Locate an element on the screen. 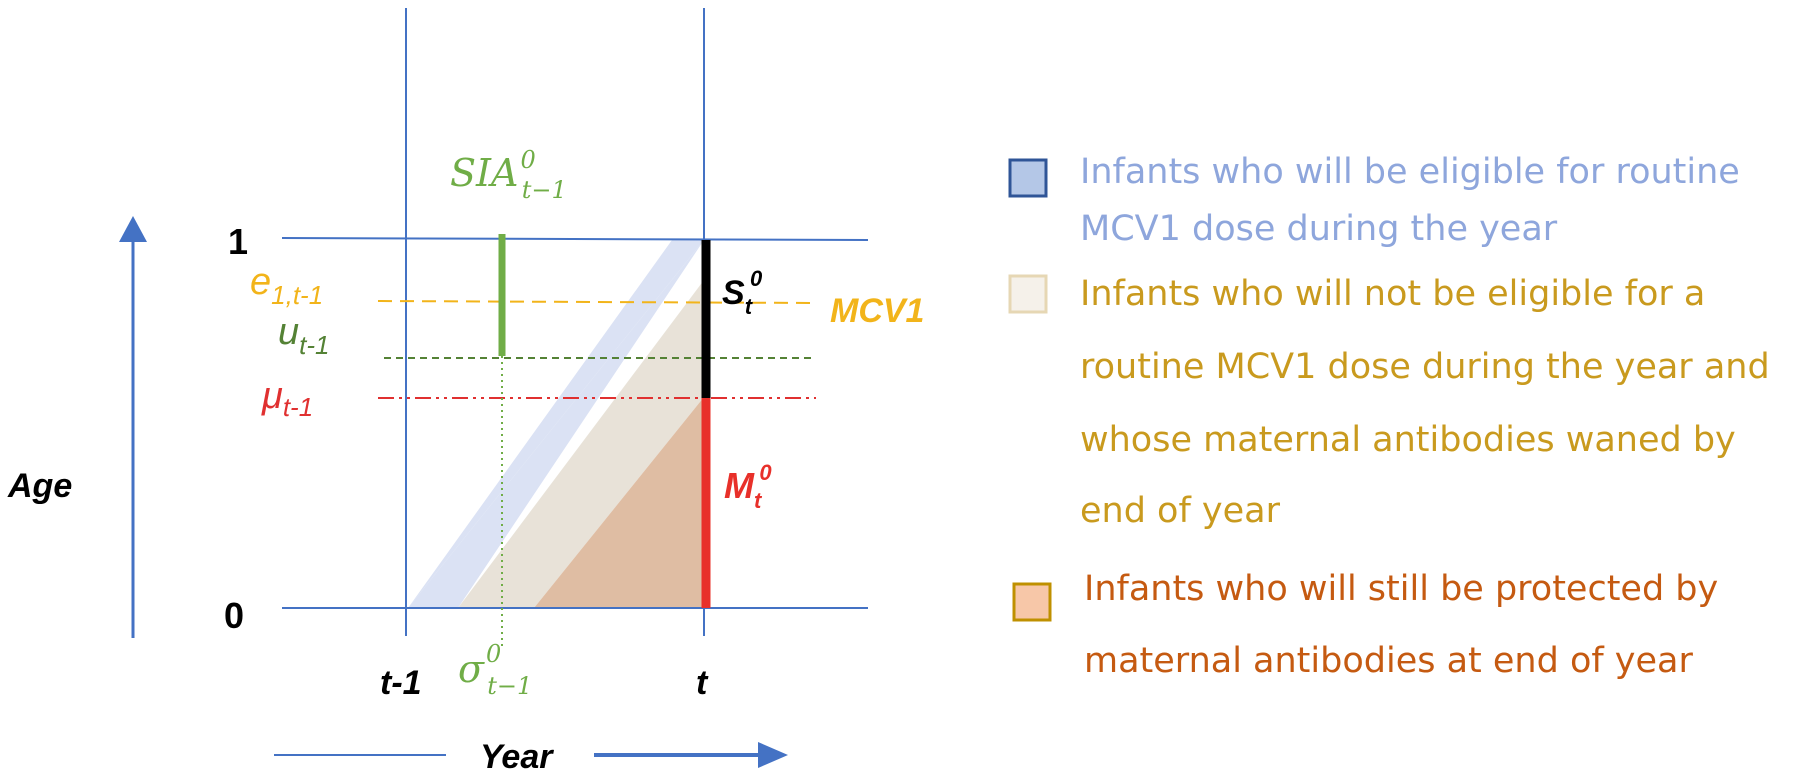 The width and height of the screenshot is (1800, 776). s-sup: 0 is located at coordinates (756, 278).